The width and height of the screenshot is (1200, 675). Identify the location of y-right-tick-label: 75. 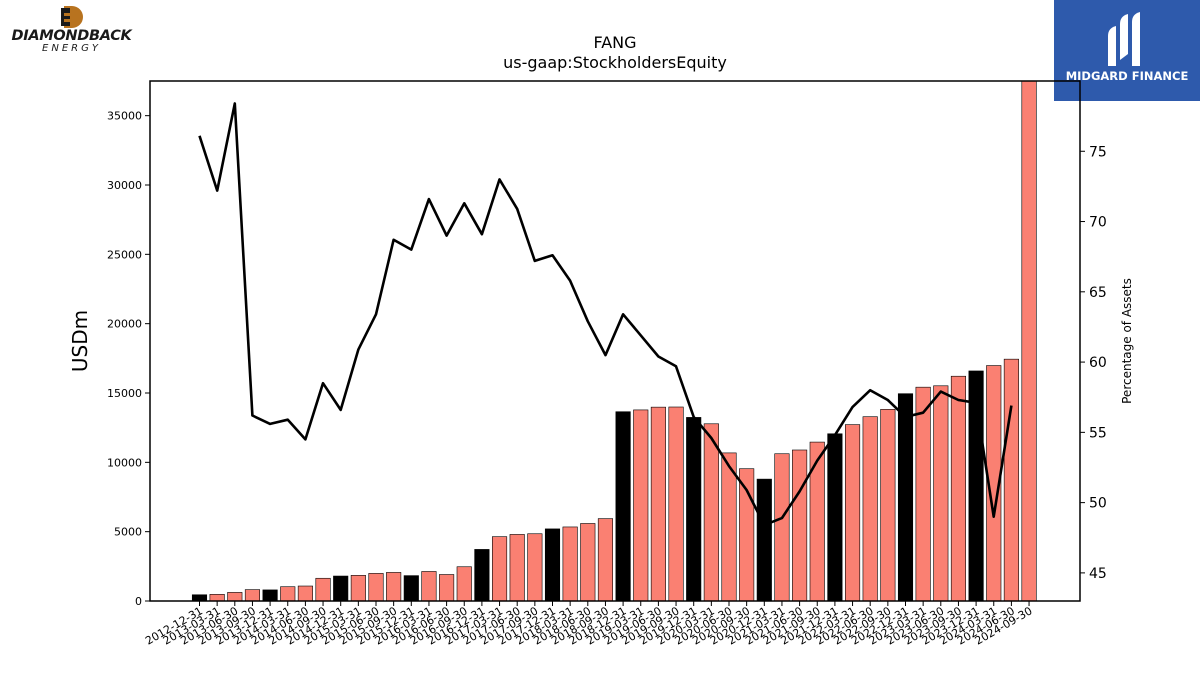
(1098, 152).